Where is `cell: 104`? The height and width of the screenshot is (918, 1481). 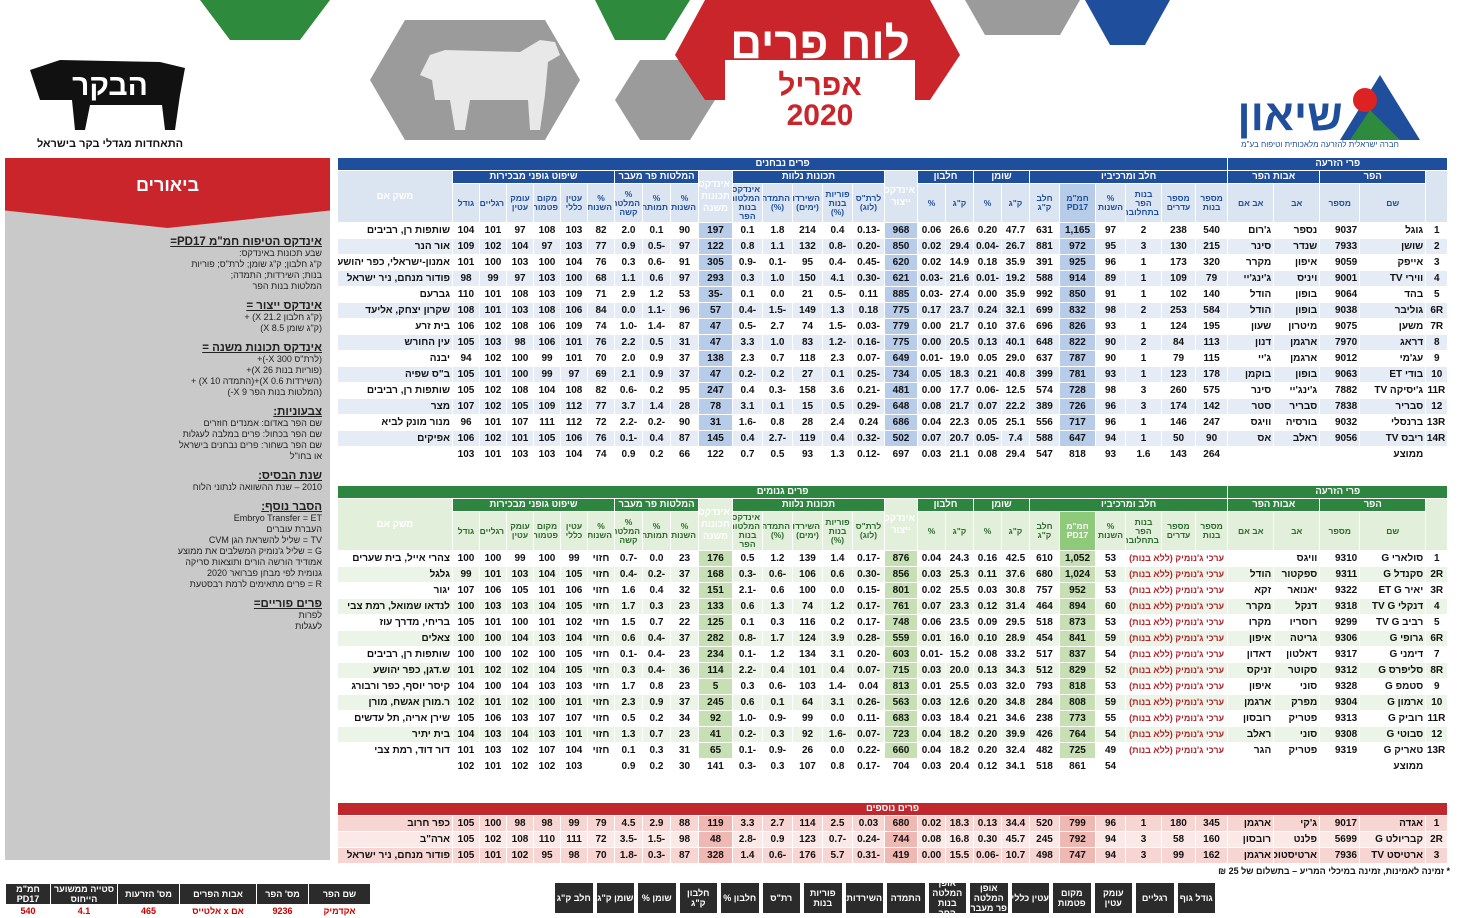
cell: 104 is located at coordinates (574, 638).